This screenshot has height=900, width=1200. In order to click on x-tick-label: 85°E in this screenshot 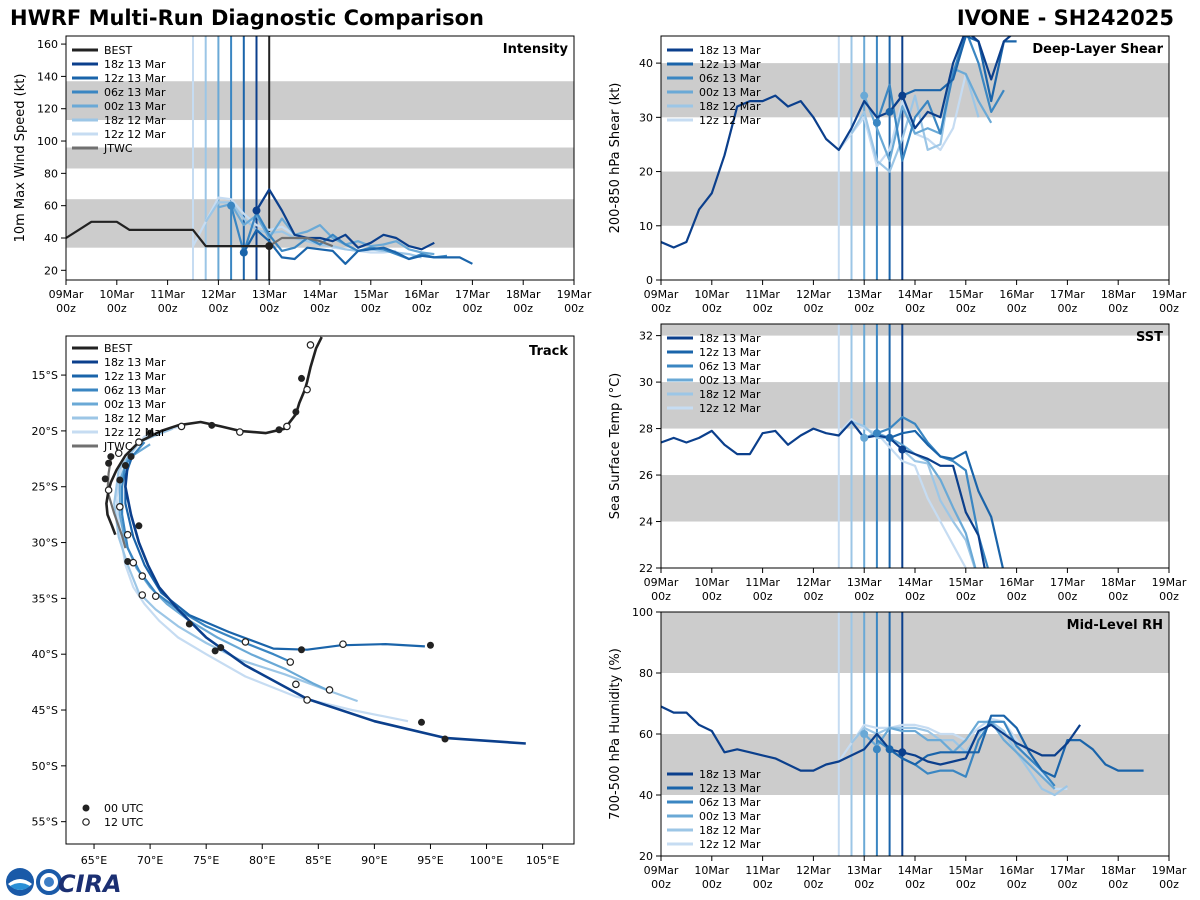, I will do `click(318, 860)`.